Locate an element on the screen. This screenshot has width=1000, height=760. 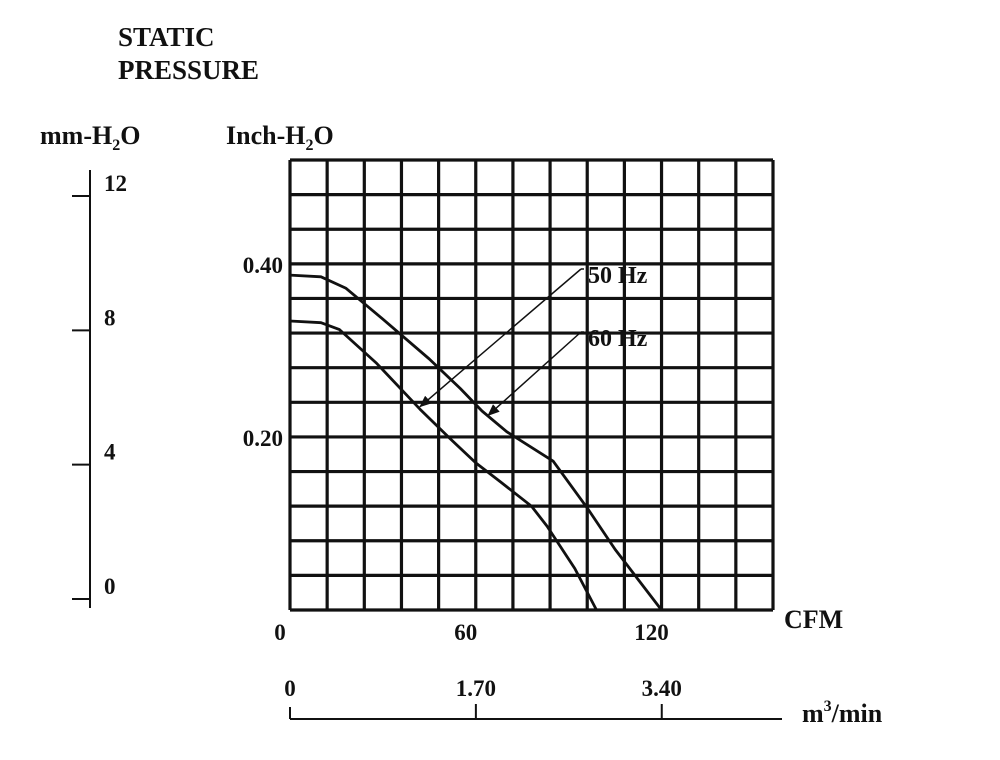
left-tick-label: 4 is located at coordinates (110, 452).